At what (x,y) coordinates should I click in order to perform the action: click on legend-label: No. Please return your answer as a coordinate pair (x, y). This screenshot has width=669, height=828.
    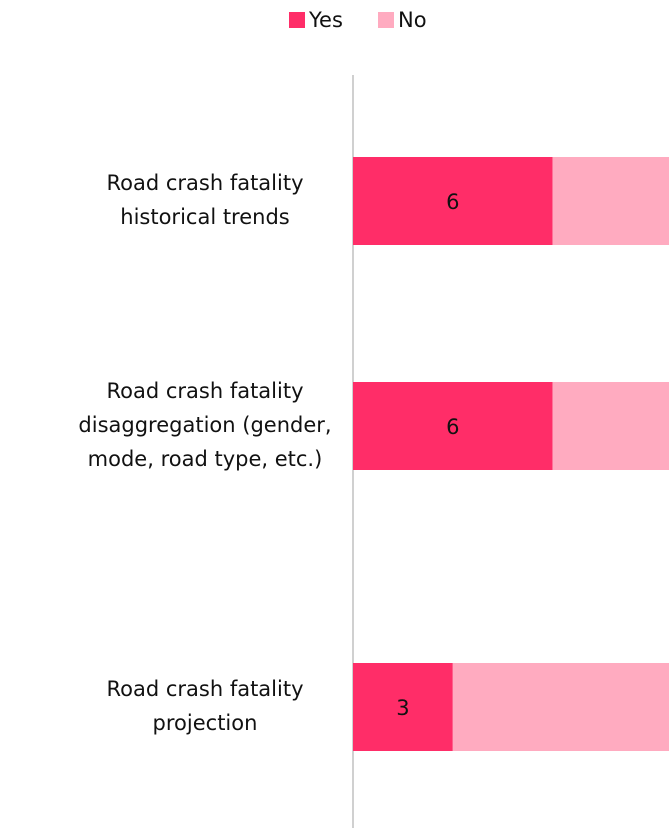
    Looking at the image, I should click on (412, 20).